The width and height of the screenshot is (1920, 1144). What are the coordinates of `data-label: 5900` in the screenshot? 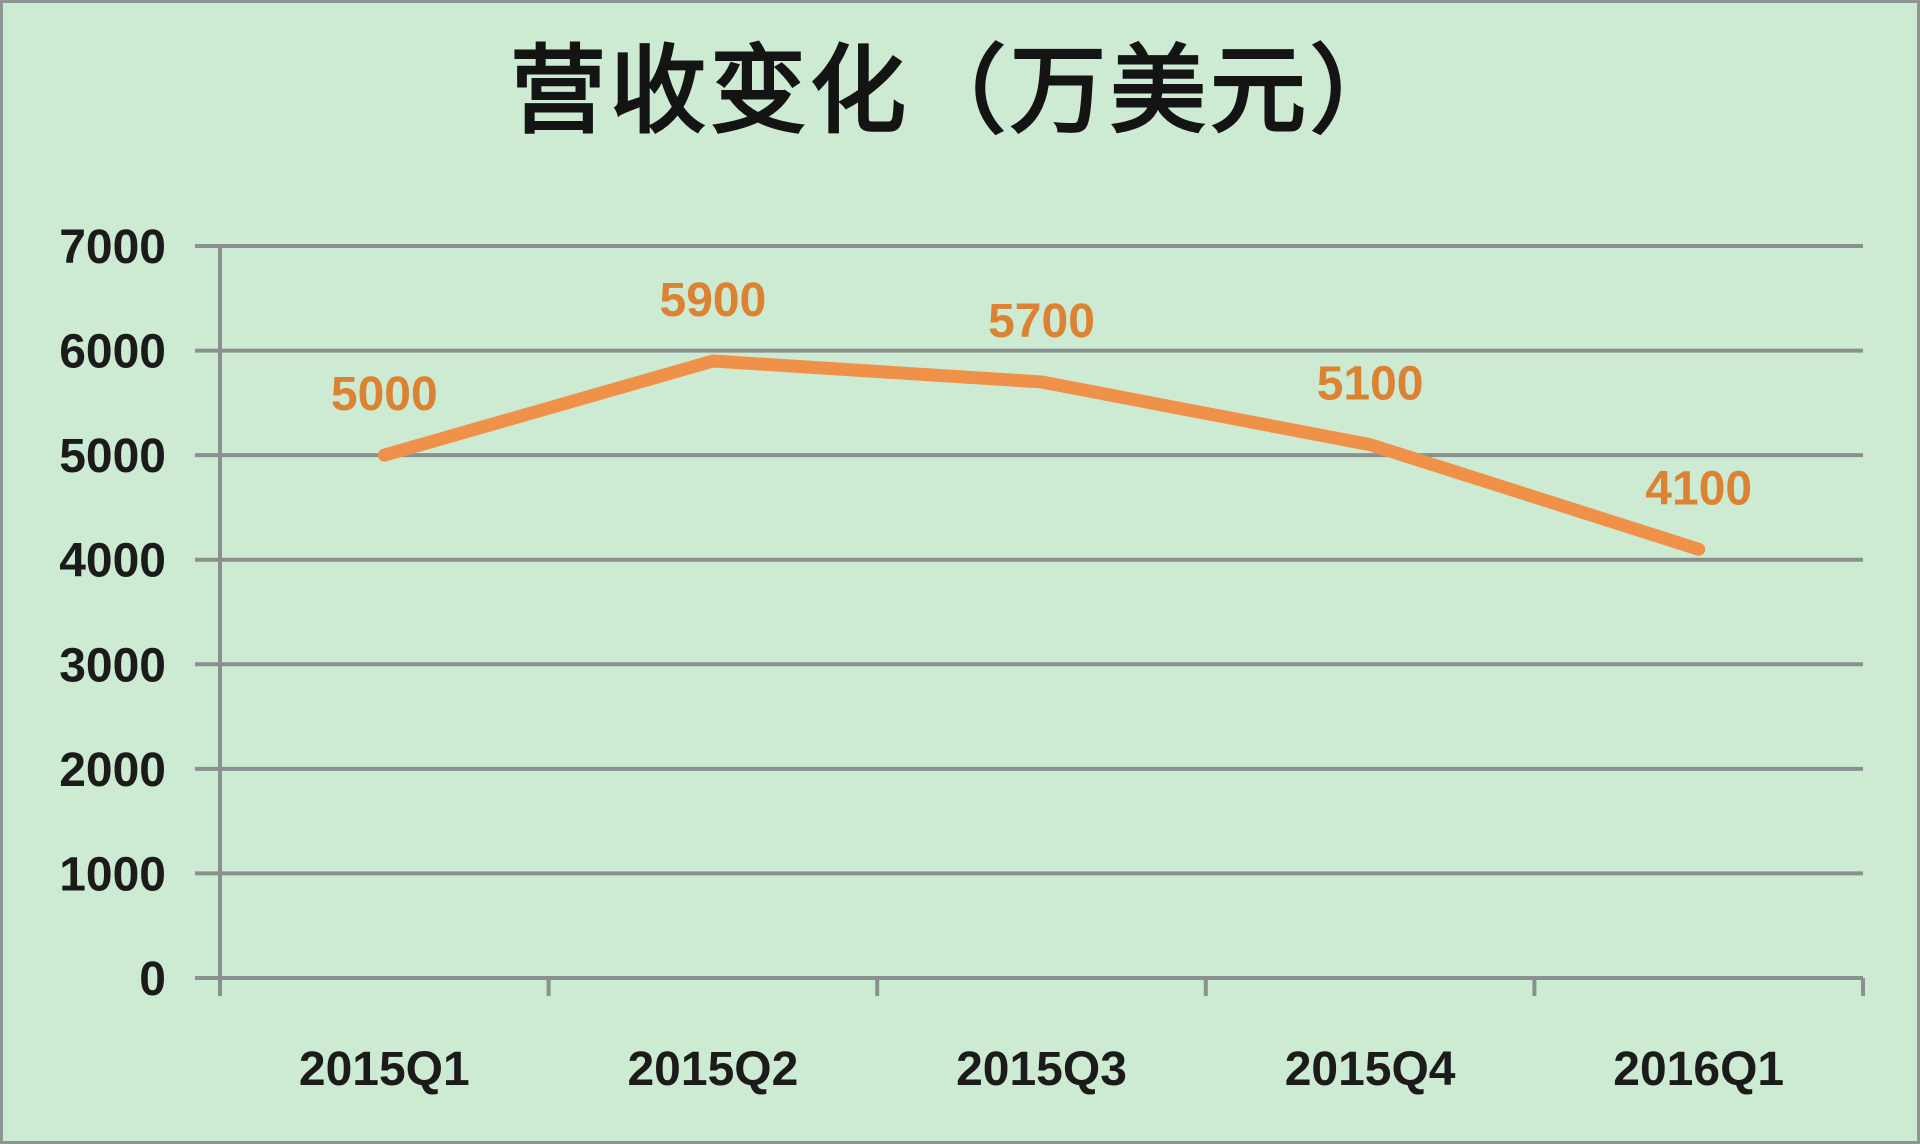 It's located at (713, 300).